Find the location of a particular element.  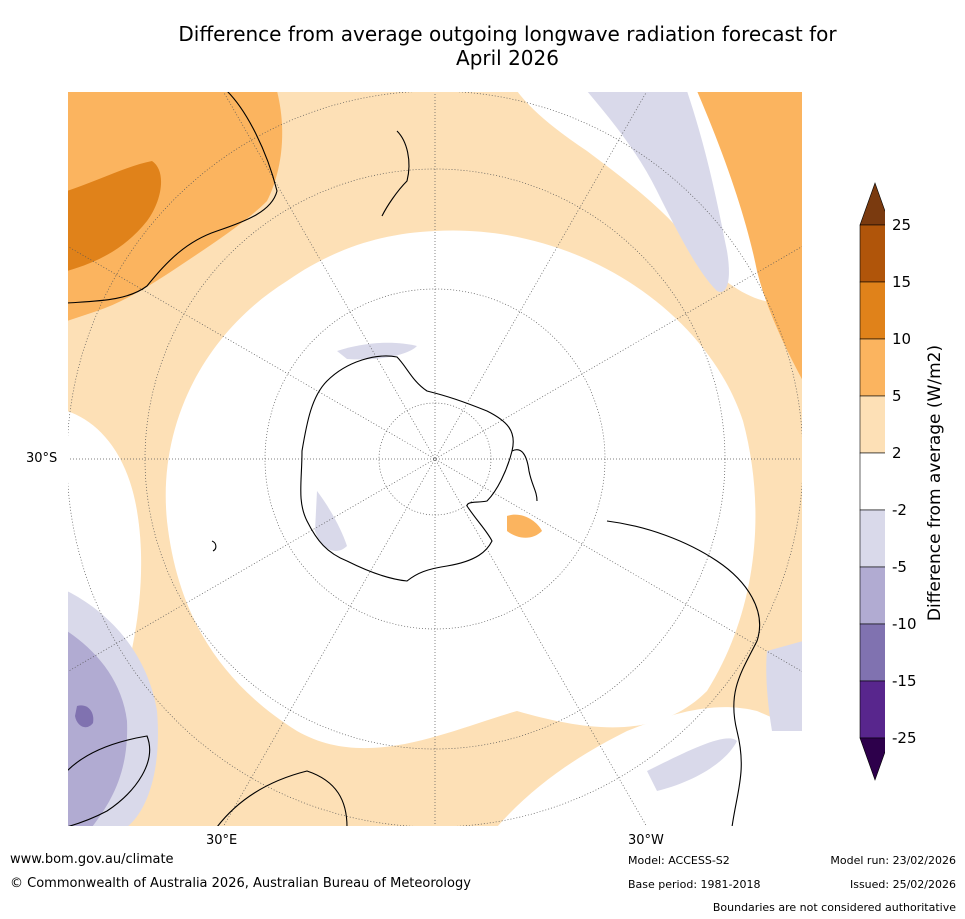

colorbar-extend-high is located at coordinates (872, 204).